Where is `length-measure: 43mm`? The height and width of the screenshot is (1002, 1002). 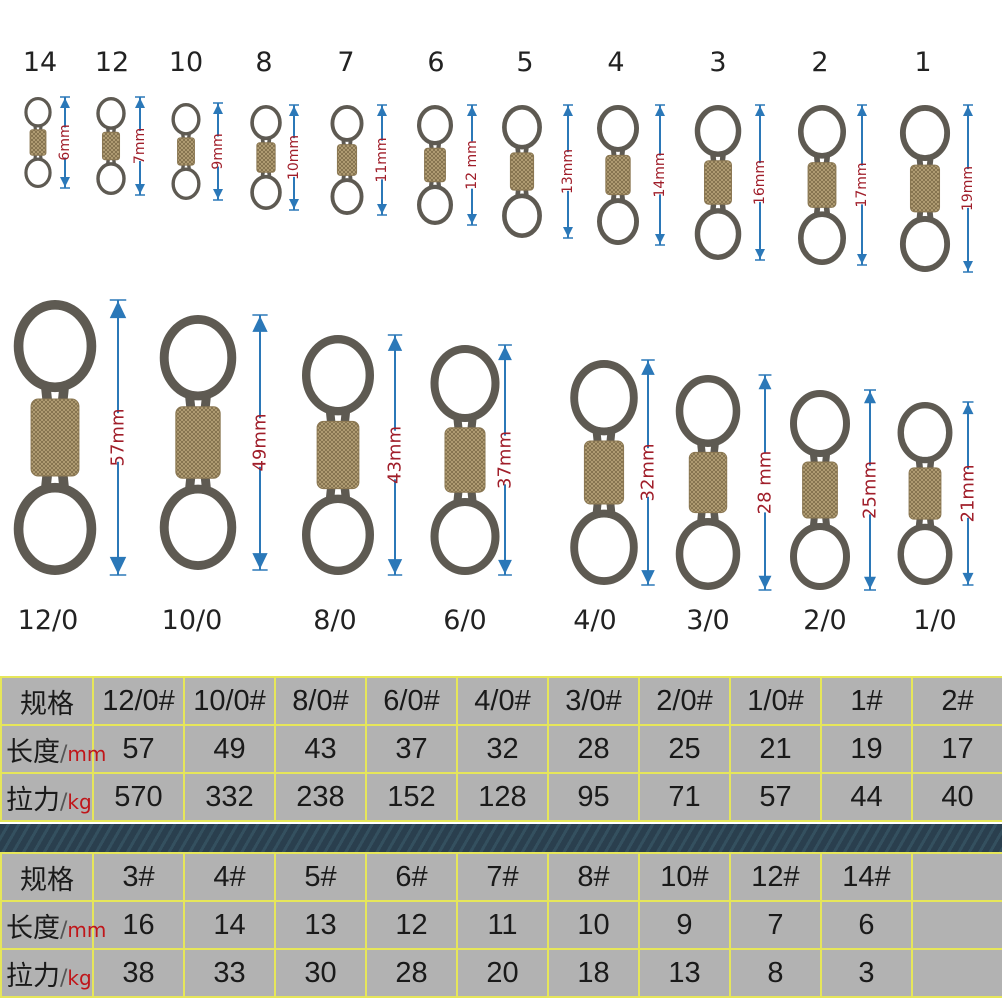
length-measure: 43mm is located at coordinates (395, 455).